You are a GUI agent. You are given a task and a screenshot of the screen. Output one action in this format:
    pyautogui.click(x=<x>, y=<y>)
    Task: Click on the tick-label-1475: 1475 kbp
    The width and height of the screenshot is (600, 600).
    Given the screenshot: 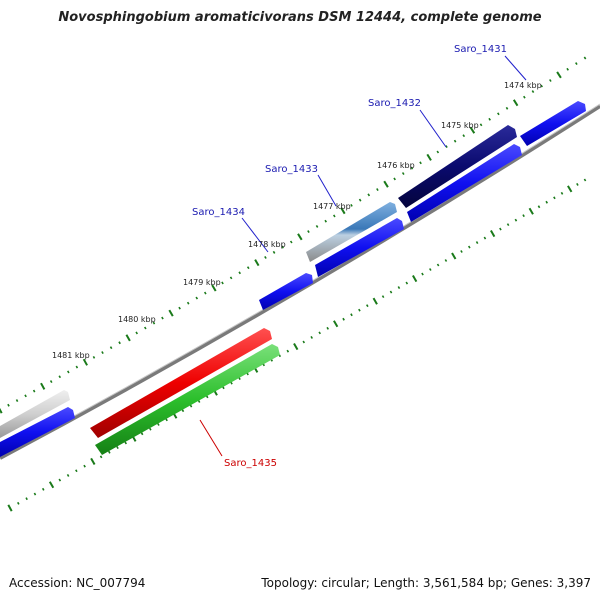 What is the action you would take?
    pyautogui.click(x=460, y=125)
    